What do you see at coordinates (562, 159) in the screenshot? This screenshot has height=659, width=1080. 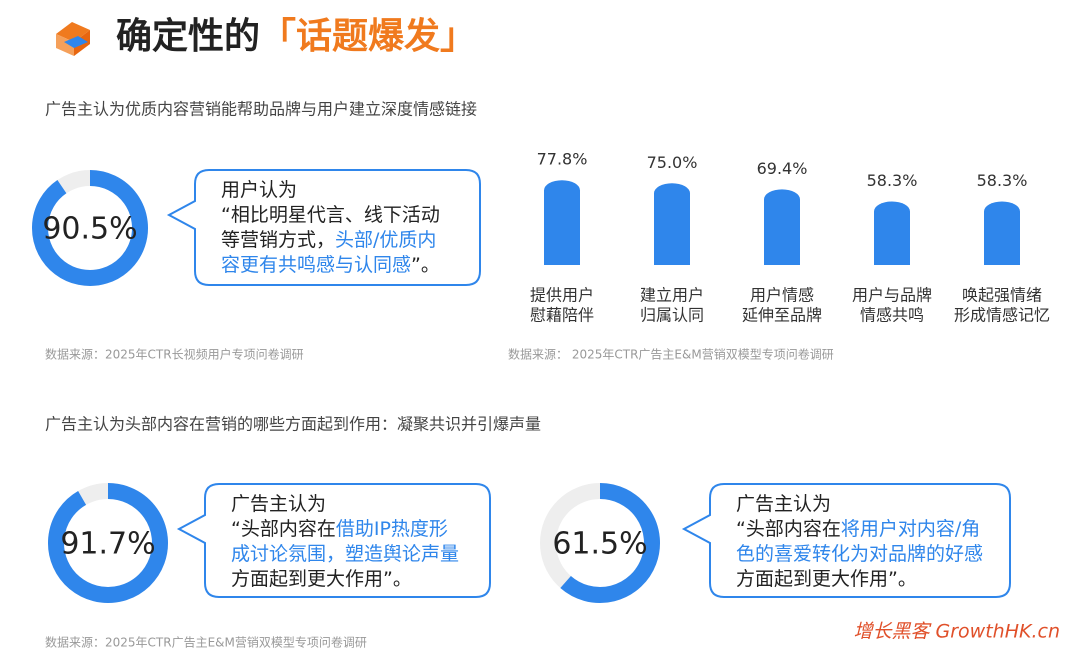 I see `value-label: 77.8%` at bounding box center [562, 159].